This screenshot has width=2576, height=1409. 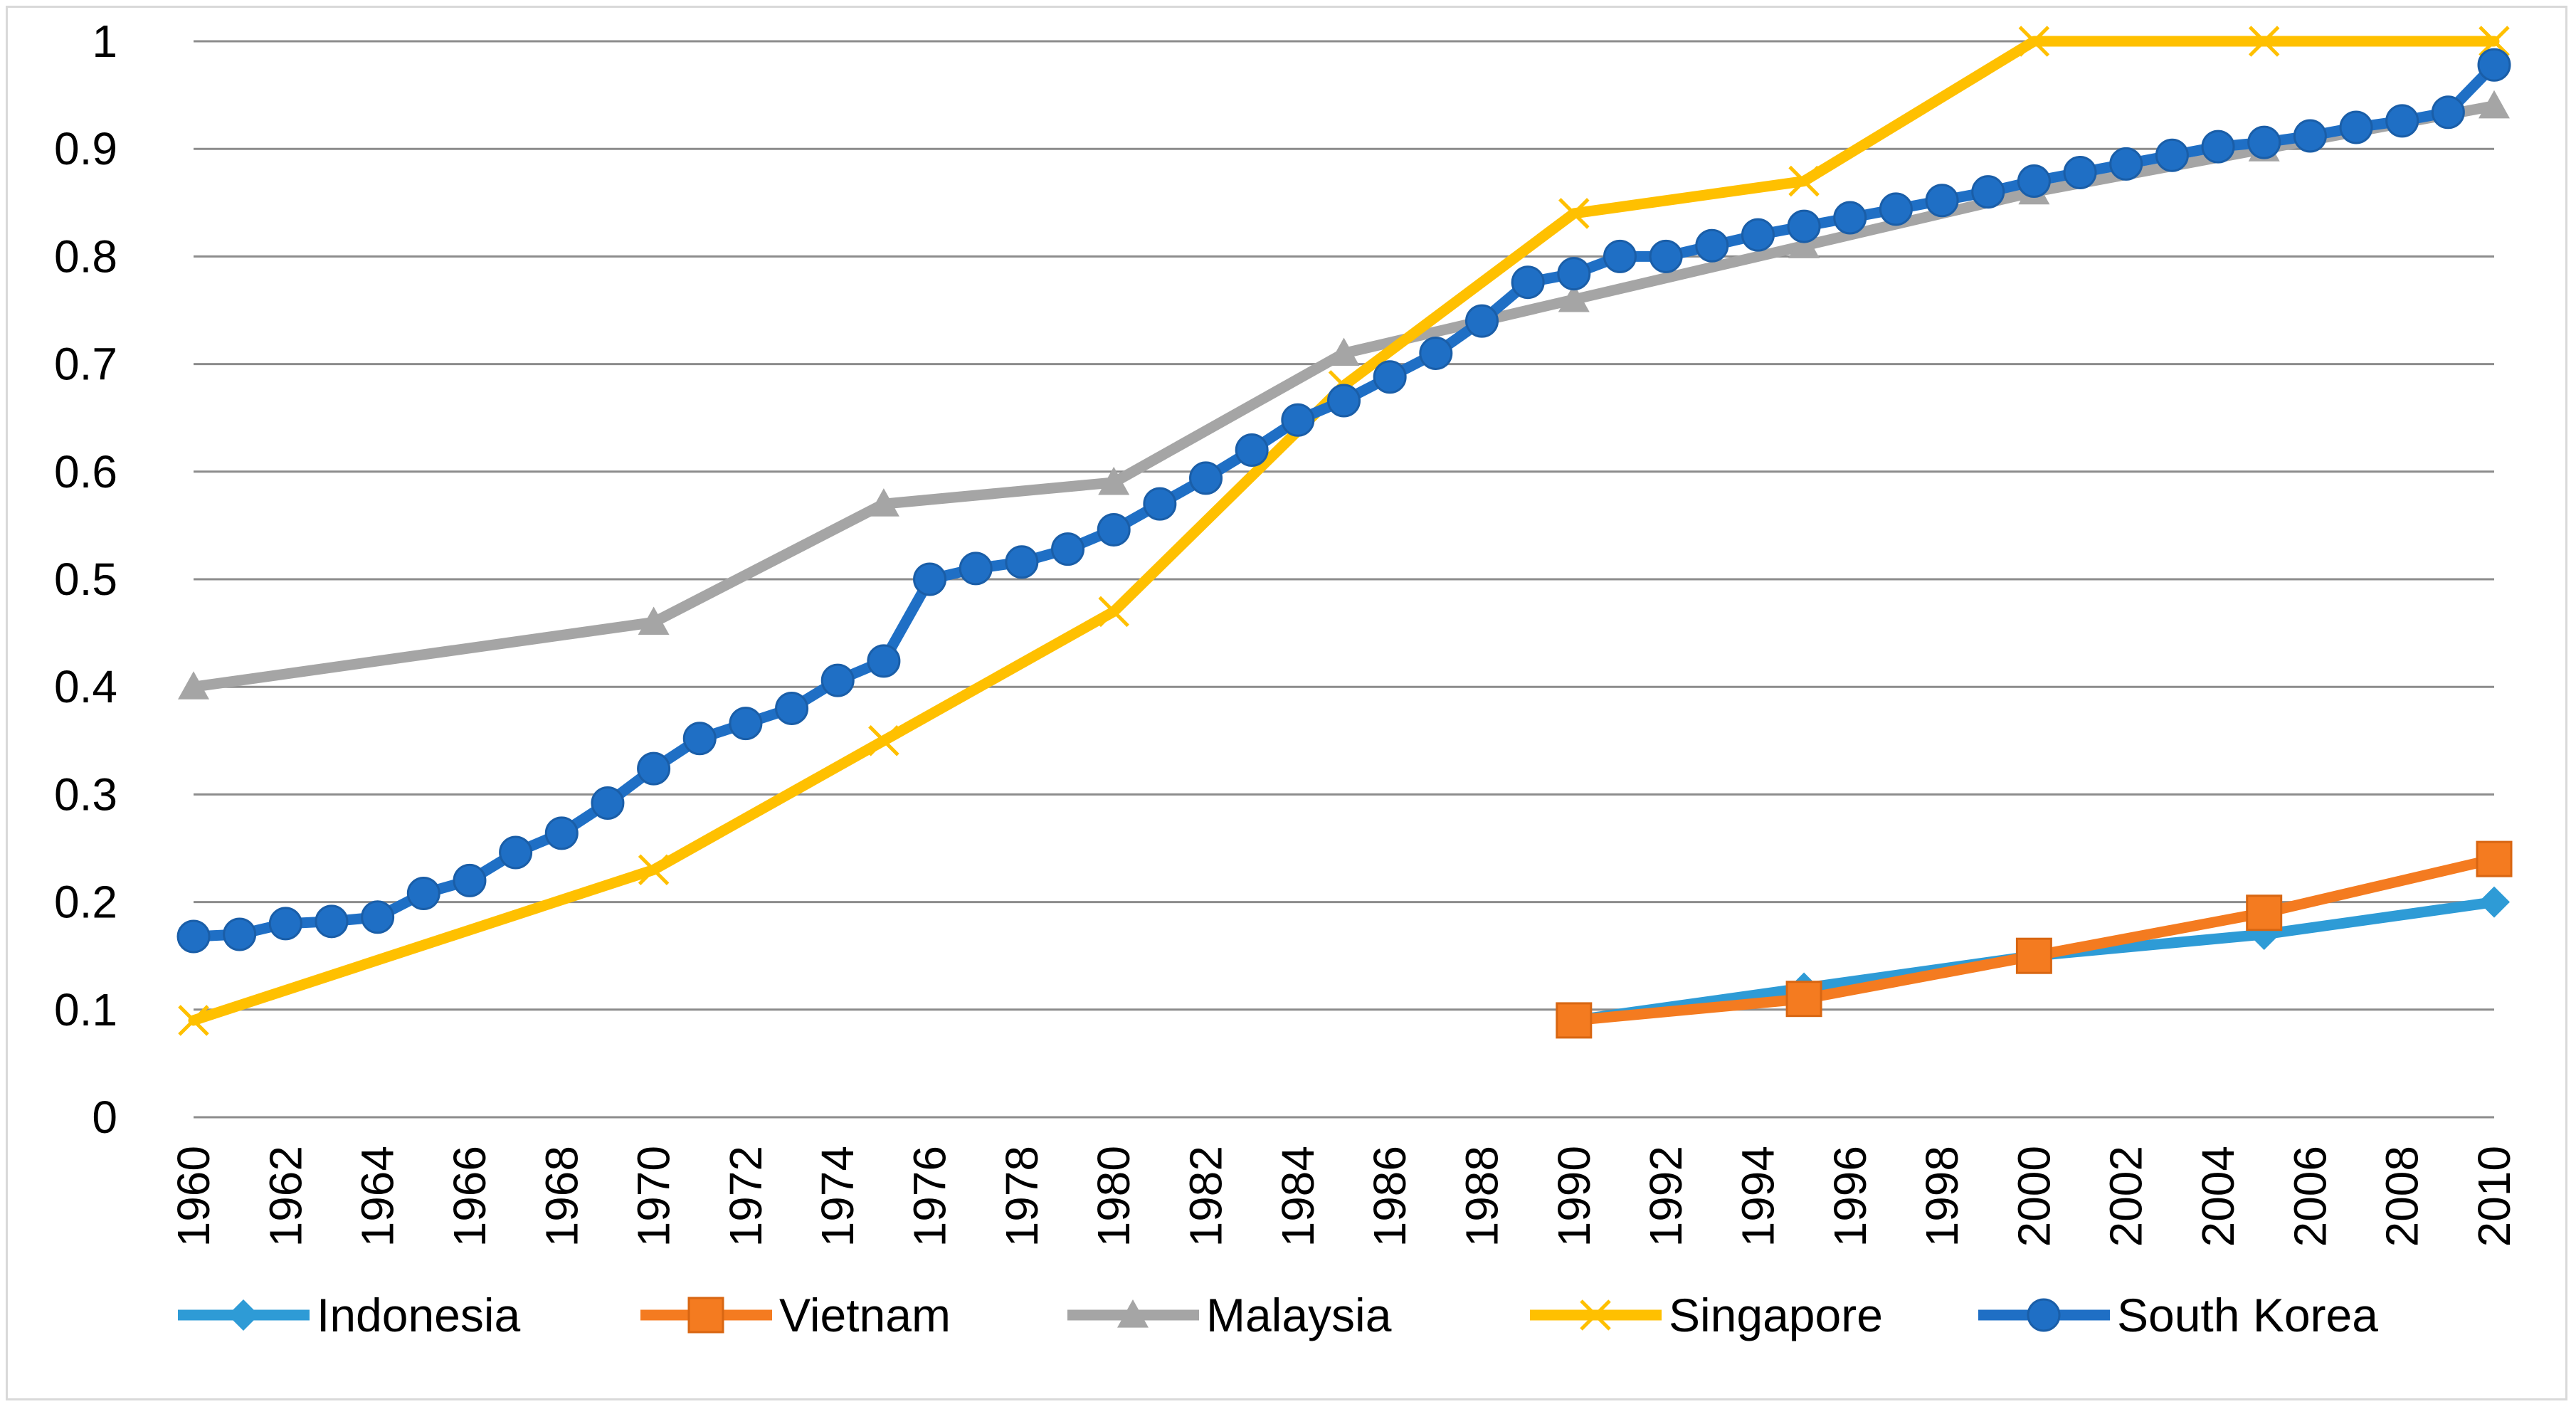 What do you see at coordinates (1757, 1196) in the screenshot?
I see `x-tick-label: 1994` at bounding box center [1757, 1196].